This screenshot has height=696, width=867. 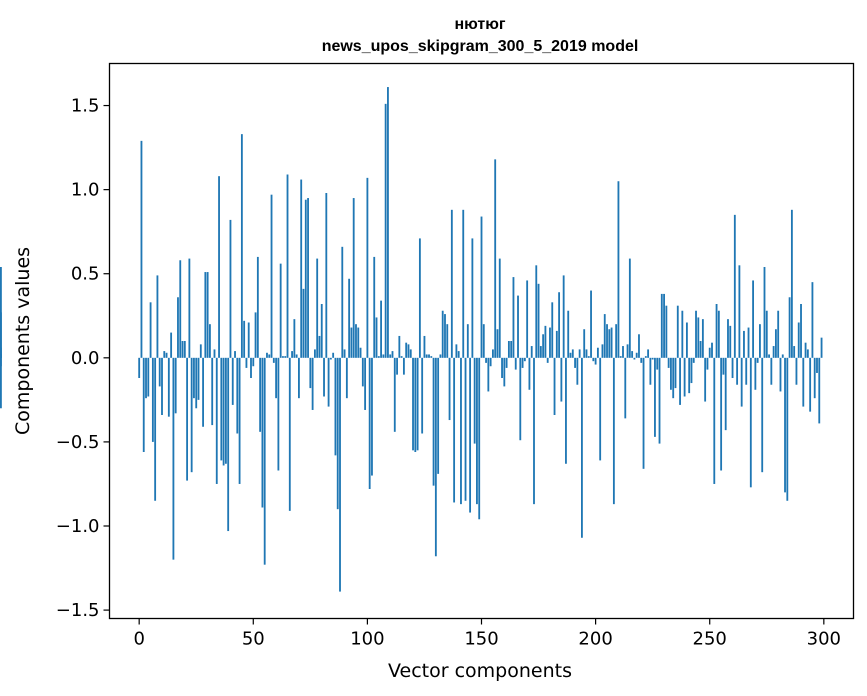 I want to click on y-tick-label: 1.5, so click(x=85, y=106).